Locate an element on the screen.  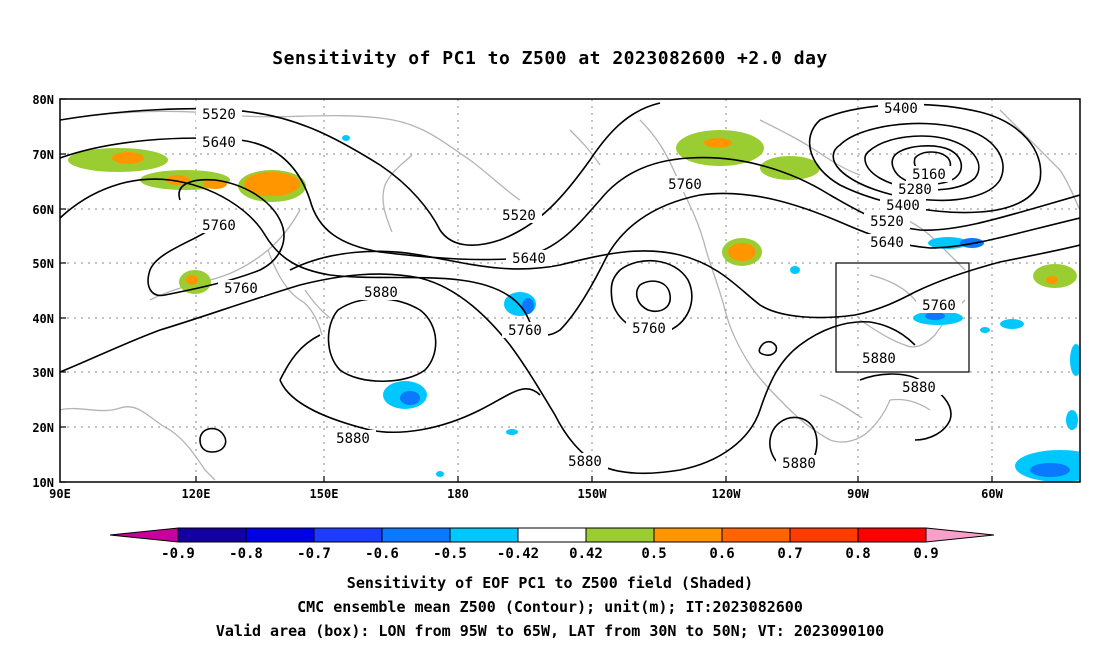
lat-label-40n: 40N is located at coordinates (43, 319).